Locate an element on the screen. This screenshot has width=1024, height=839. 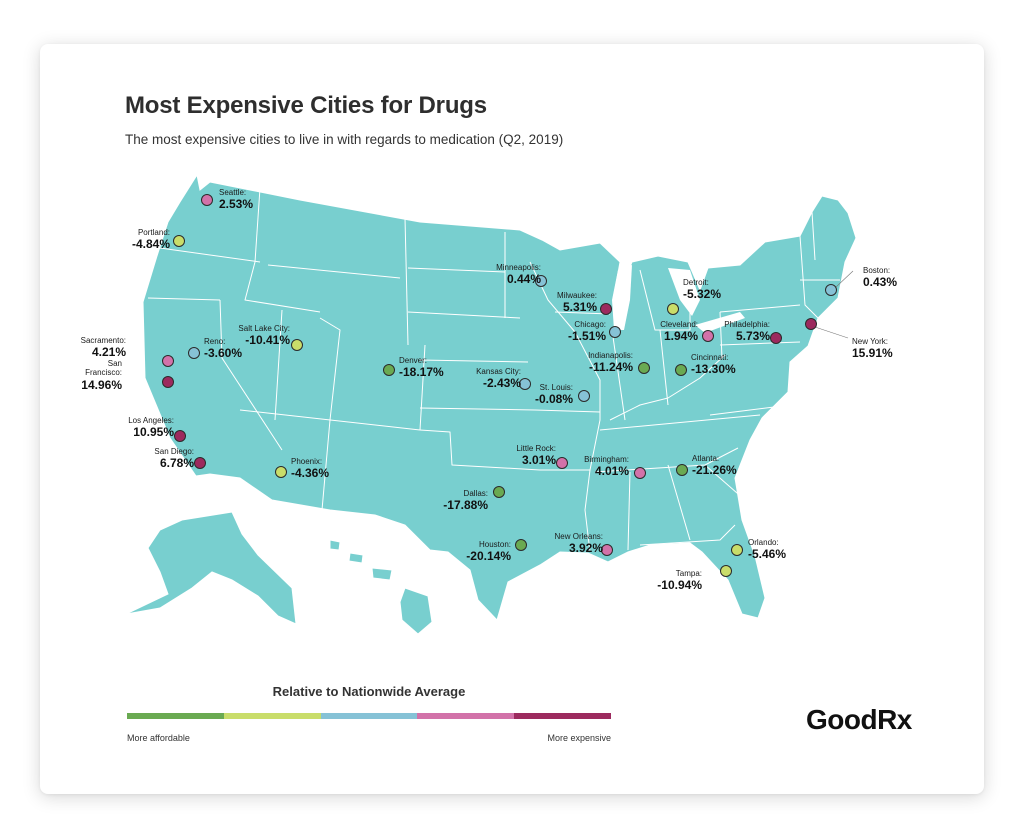
city-name-line-2: Francisco: is located at coordinates (103, 372).